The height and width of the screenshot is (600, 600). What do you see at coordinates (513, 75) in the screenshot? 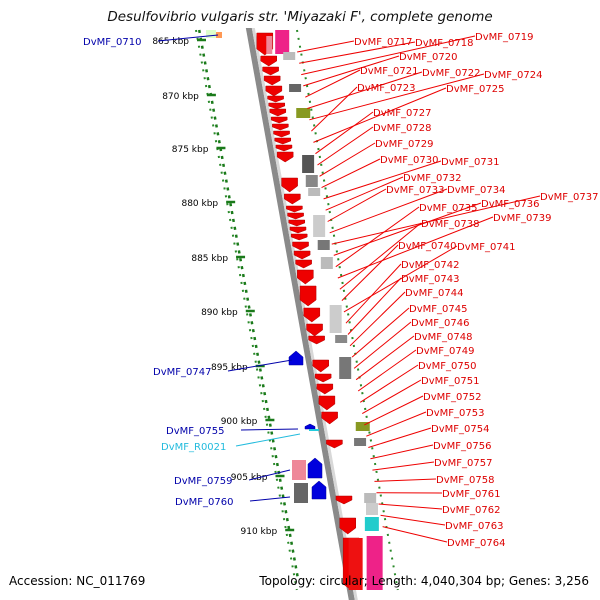
I see `gene-label: DvMF_0724` at bounding box center [513, 75].